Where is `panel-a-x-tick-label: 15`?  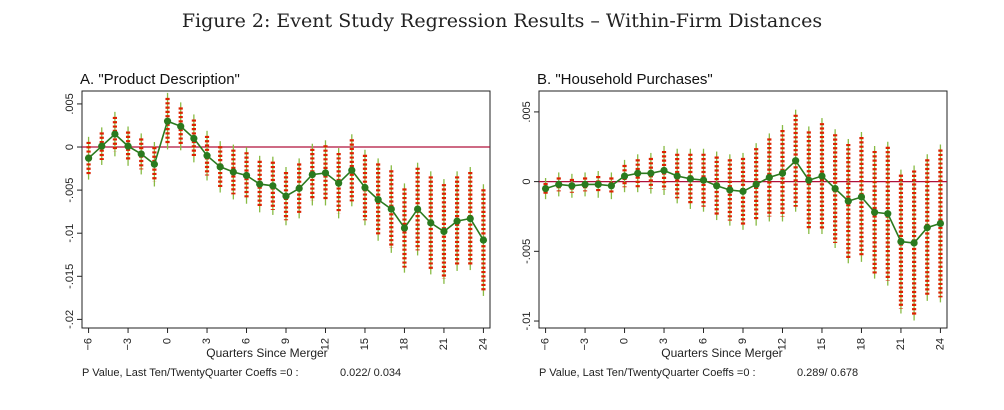 panel-a-x-tick-label: 15 is located at coordinates (365, 344).